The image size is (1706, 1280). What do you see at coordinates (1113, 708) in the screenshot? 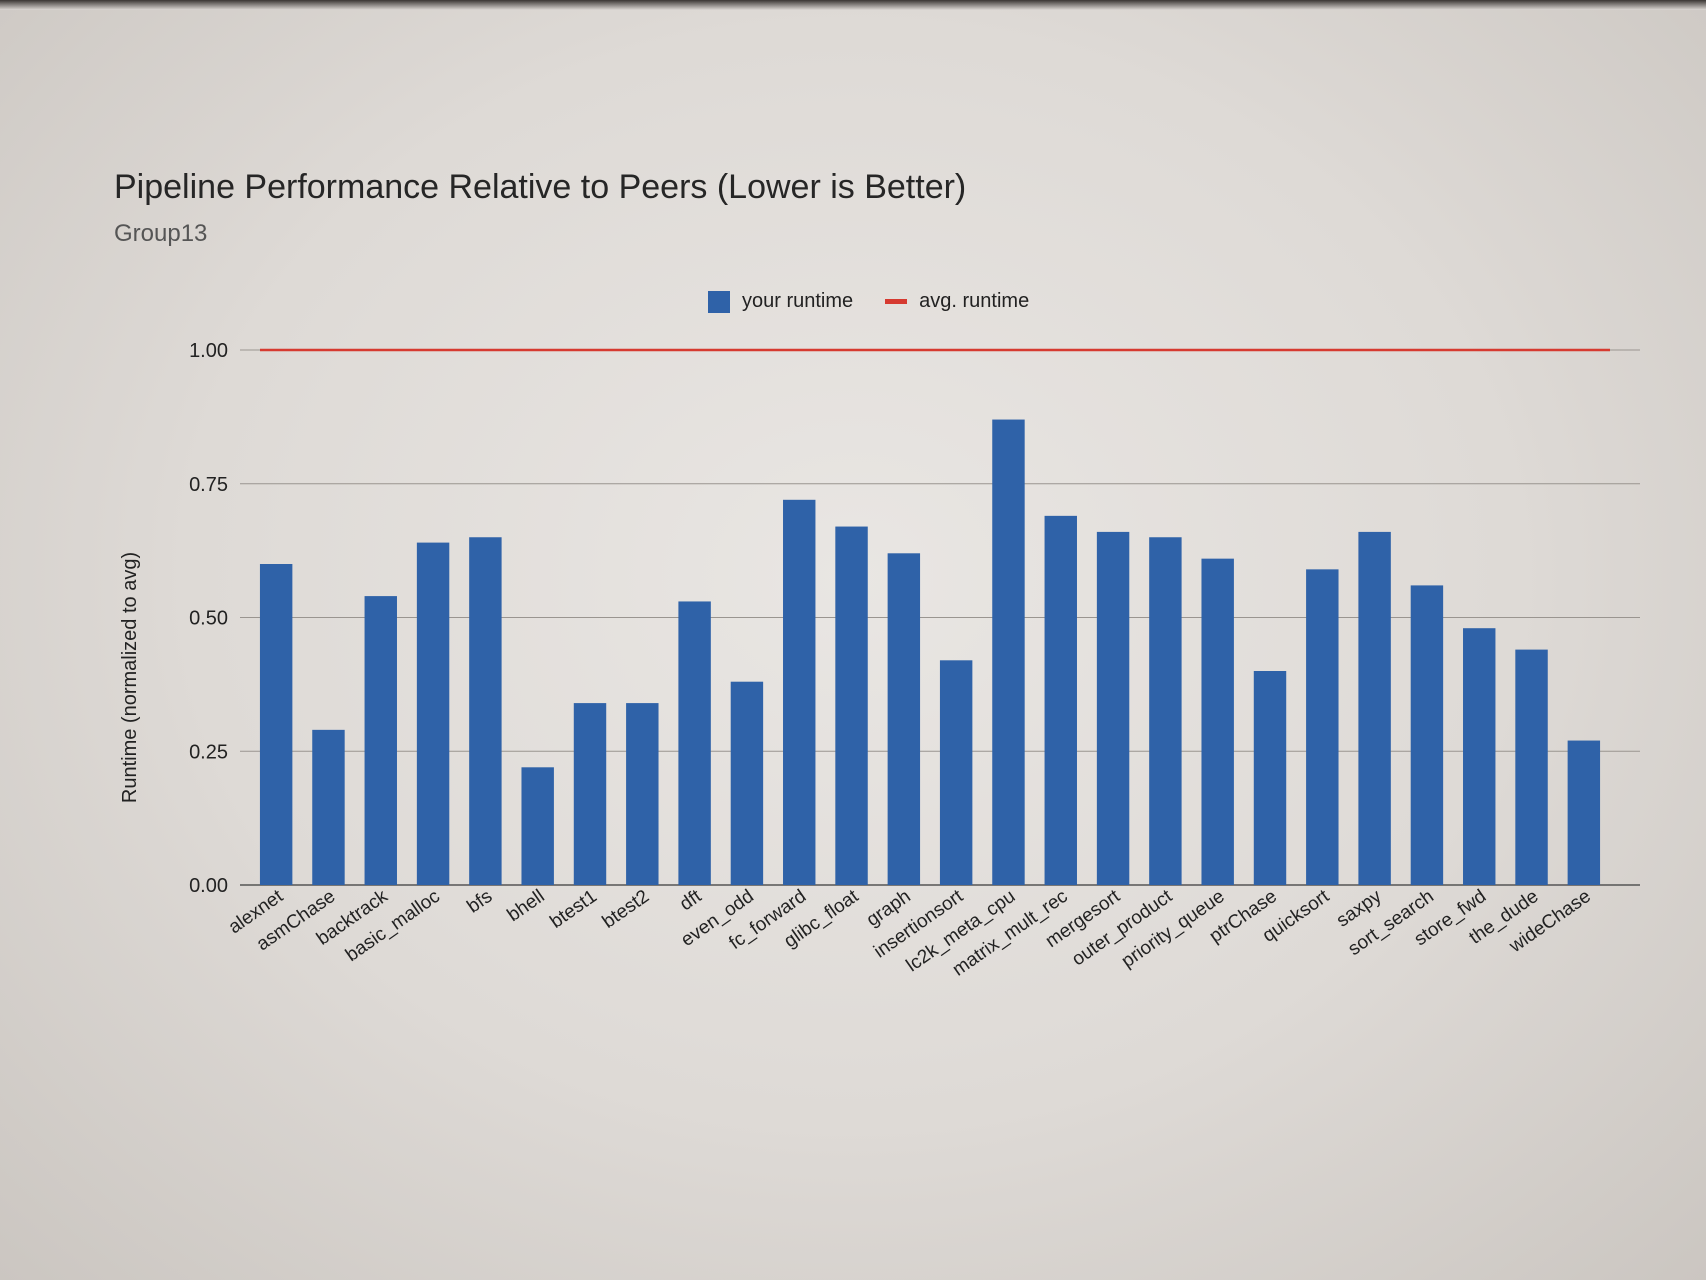
I see `bar-mergesort` at bounding box center [1113, 708].